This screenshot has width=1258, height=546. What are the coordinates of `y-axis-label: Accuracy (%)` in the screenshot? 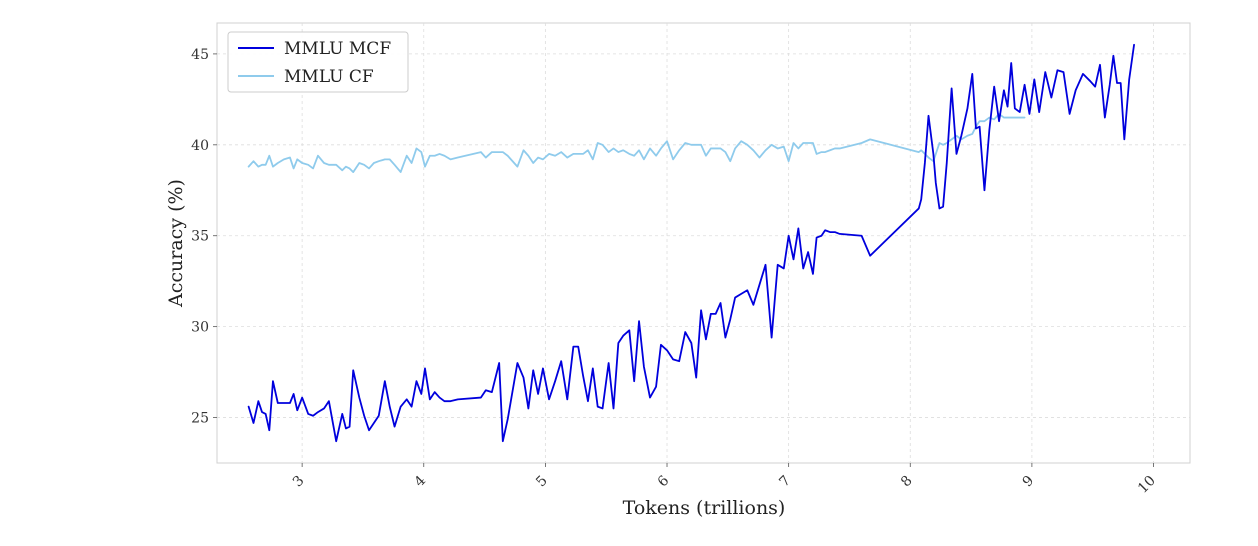 It's located at (176, 243).